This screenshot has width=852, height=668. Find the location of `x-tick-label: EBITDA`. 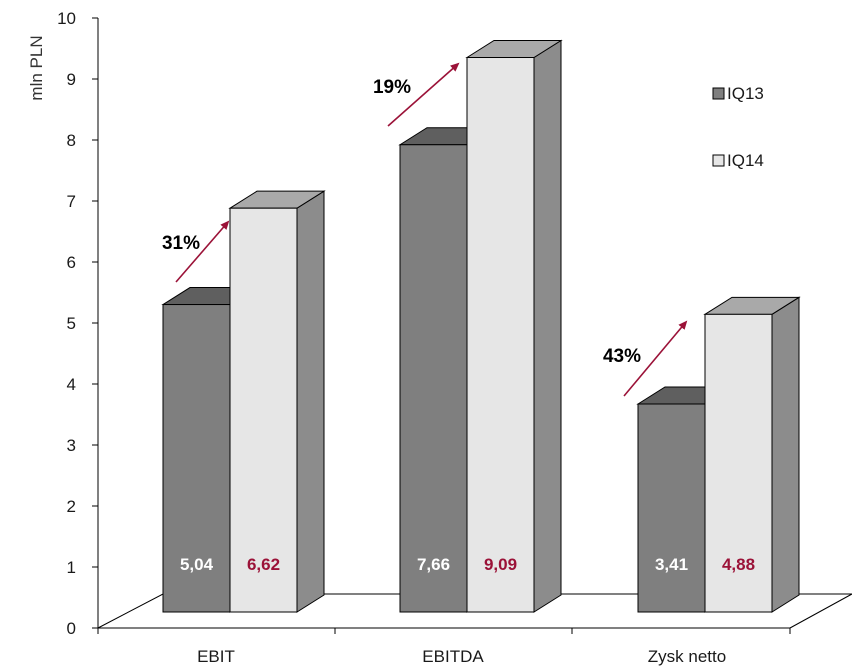

x-tick-label: EBITDA is located at coordinates (453, 656).